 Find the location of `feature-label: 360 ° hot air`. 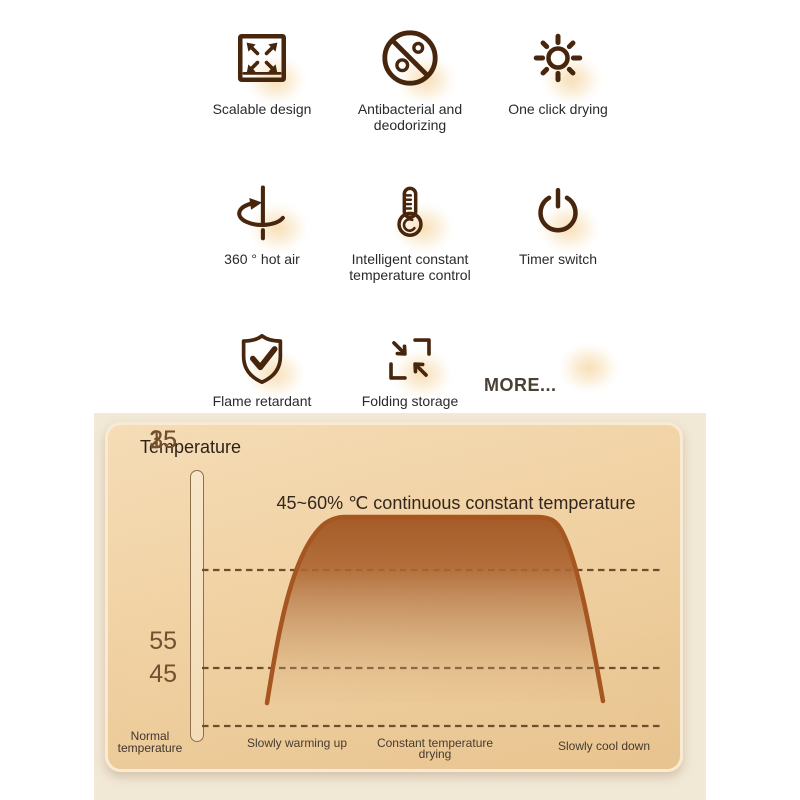

feature-label: 360 ° hot air is located at coordinates (262, 259).